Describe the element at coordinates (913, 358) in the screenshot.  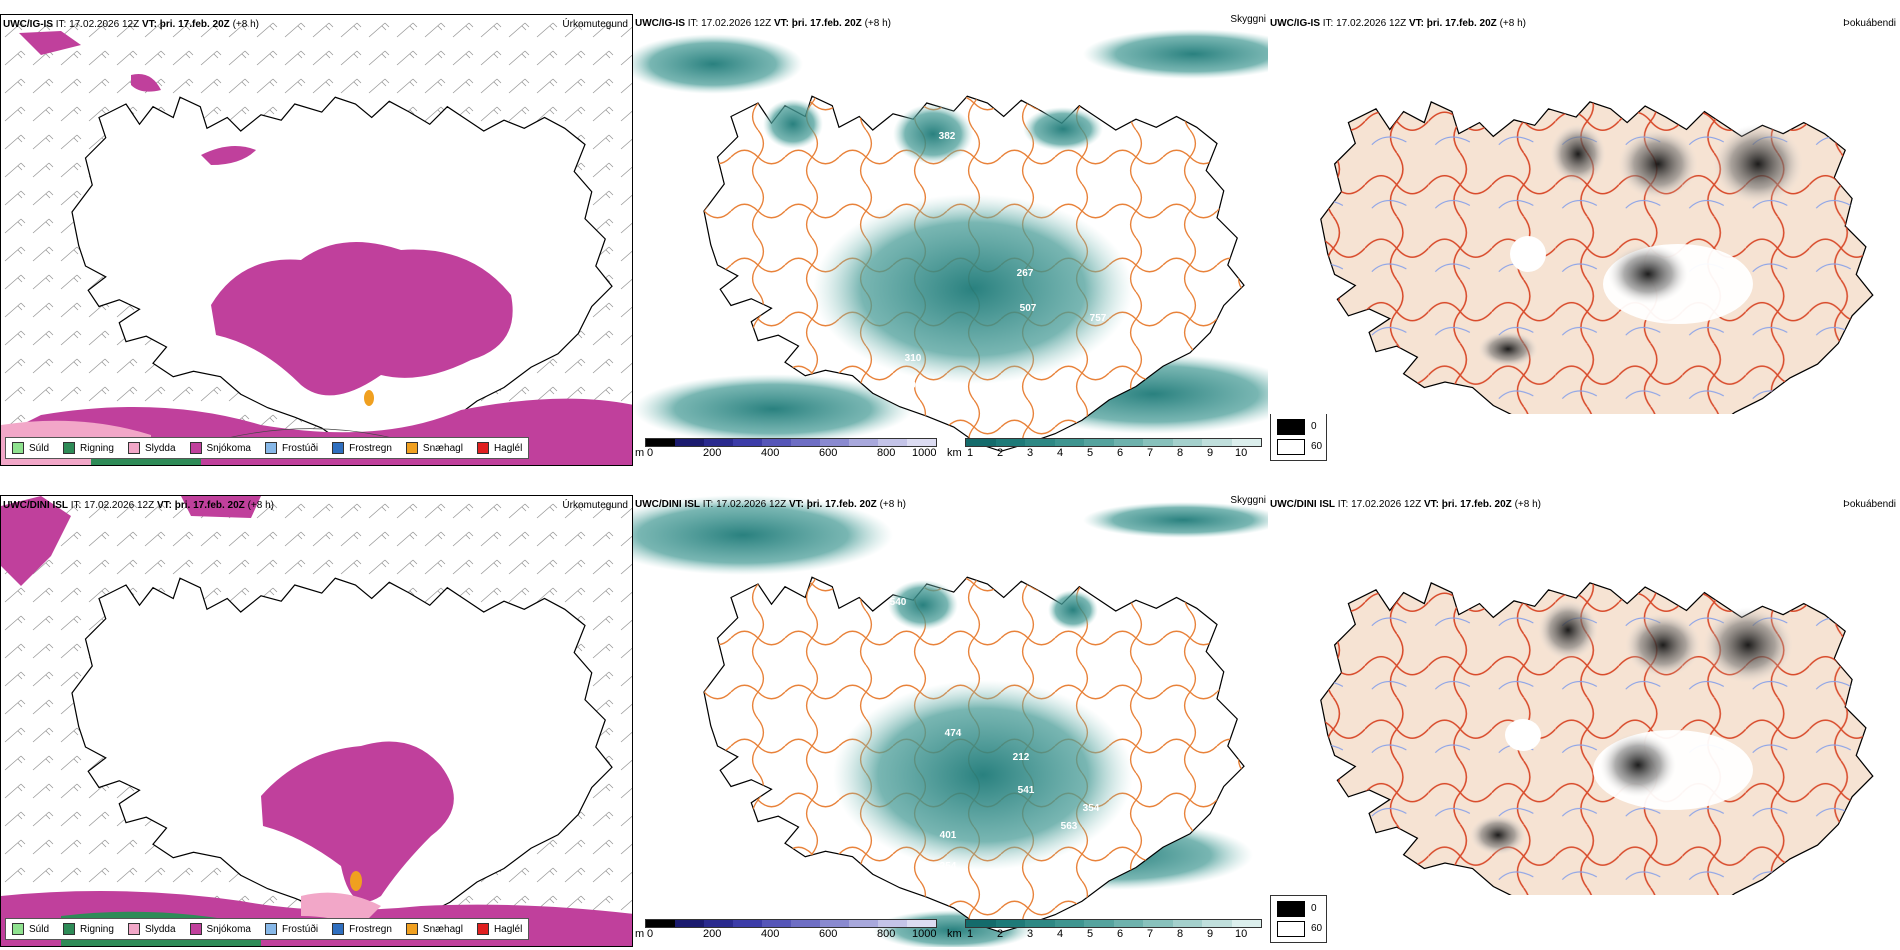
I see `ceiling-value: 310` at that location.